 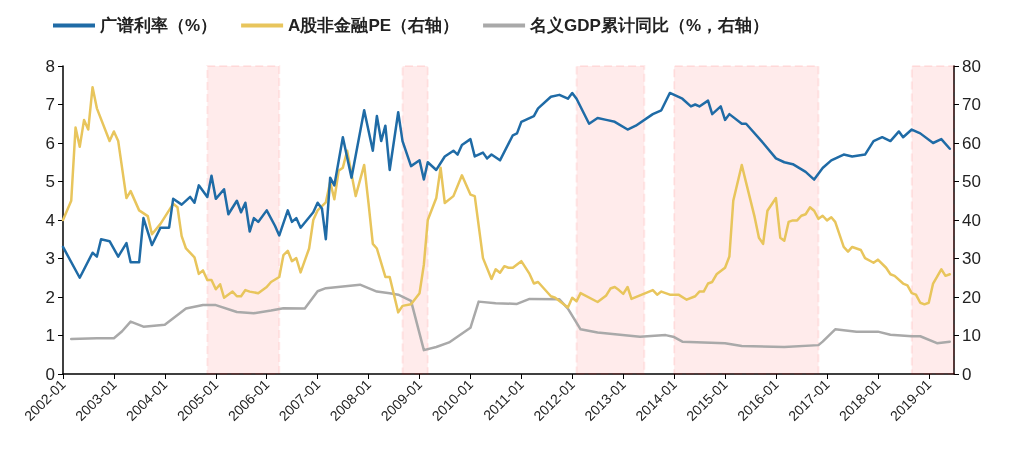 What do you see at coordinates (971, 335) in the screenshot?
I see `y2-tick-label: 10` at bounding box center [971, 335].